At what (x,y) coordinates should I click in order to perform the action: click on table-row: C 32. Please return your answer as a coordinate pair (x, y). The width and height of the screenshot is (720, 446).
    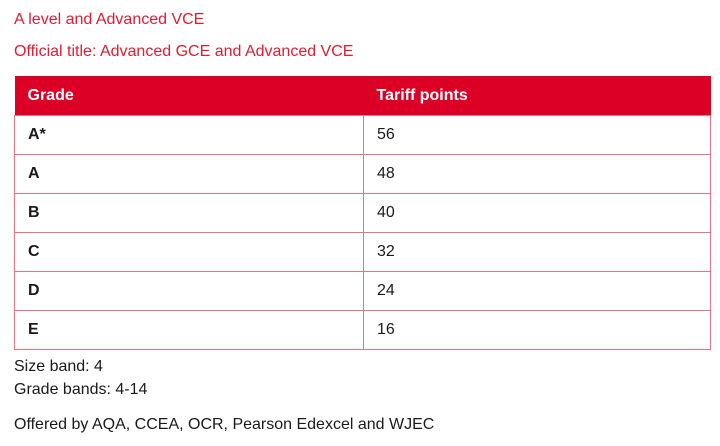
    Looking at the image, I should click on (362, 252).